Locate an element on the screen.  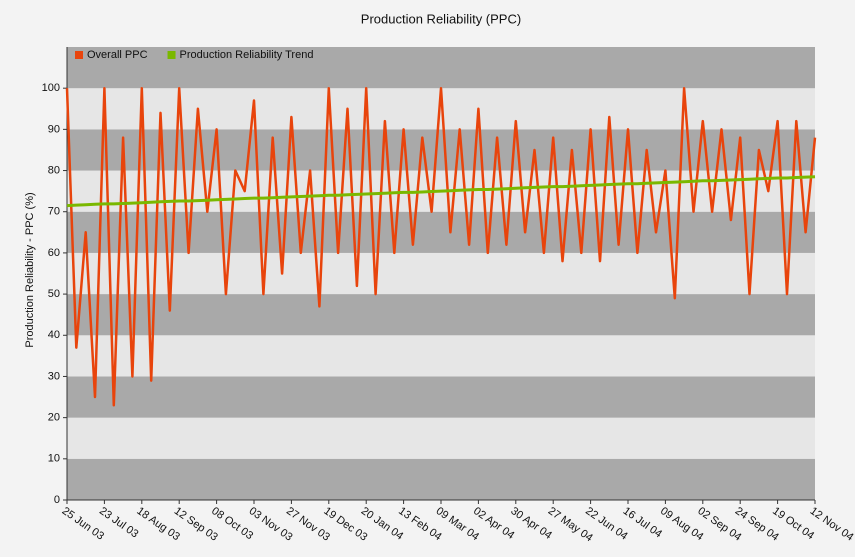
y-tick-label: 20 is located at coordinates (54, 418).